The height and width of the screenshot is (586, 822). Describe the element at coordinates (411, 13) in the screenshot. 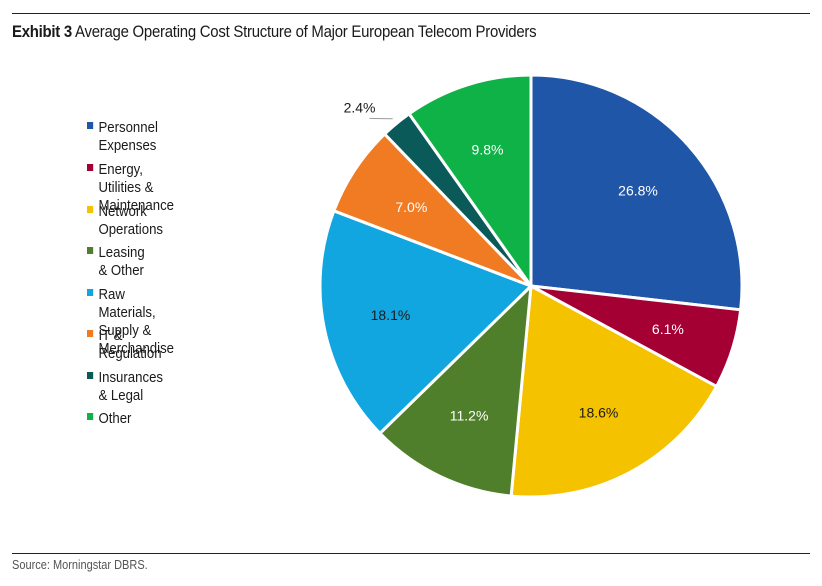

I see `top-rule` at that location.